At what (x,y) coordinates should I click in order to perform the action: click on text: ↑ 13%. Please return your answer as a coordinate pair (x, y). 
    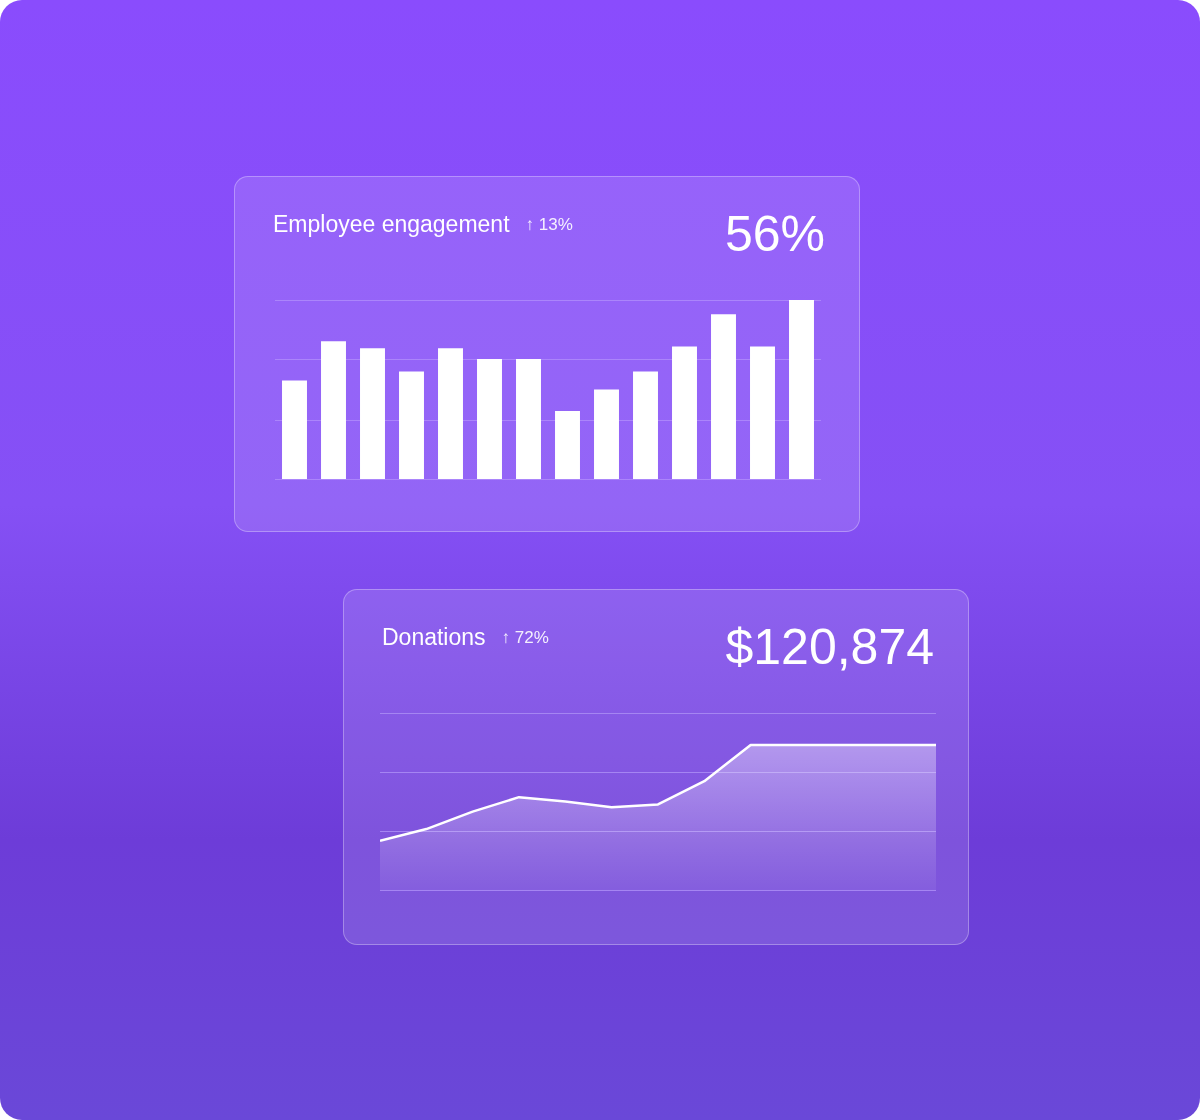
    Looking at the image, I should click on (549, 225).